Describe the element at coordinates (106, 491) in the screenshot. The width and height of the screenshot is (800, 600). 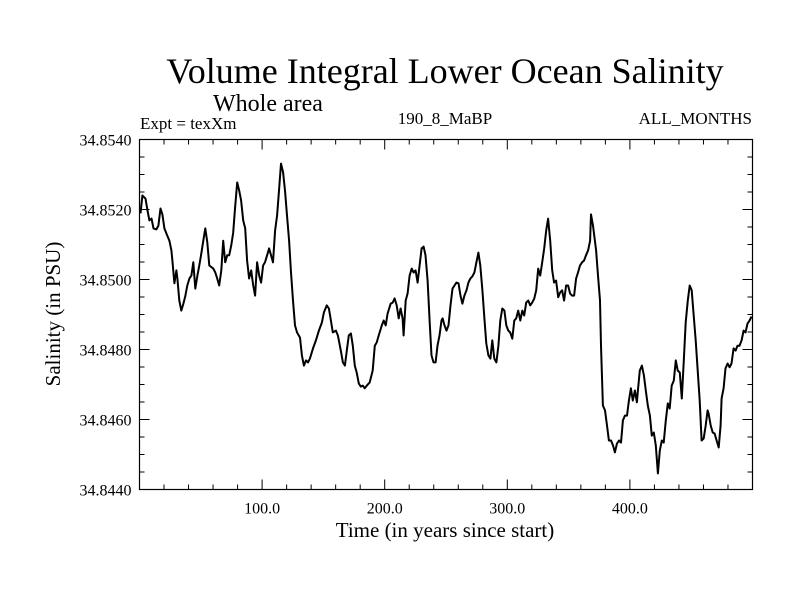
I see `y-tick-label: 34.8440` at that location.